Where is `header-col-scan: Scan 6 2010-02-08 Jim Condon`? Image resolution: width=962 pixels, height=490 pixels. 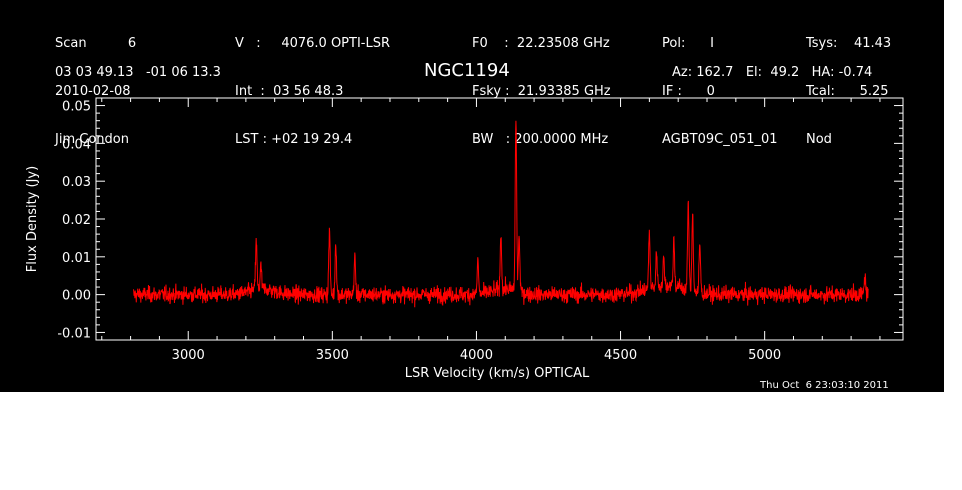 header-col-scan: Scan 6 2010-02-08 Jim Condon is located at coordinates (95, 92).